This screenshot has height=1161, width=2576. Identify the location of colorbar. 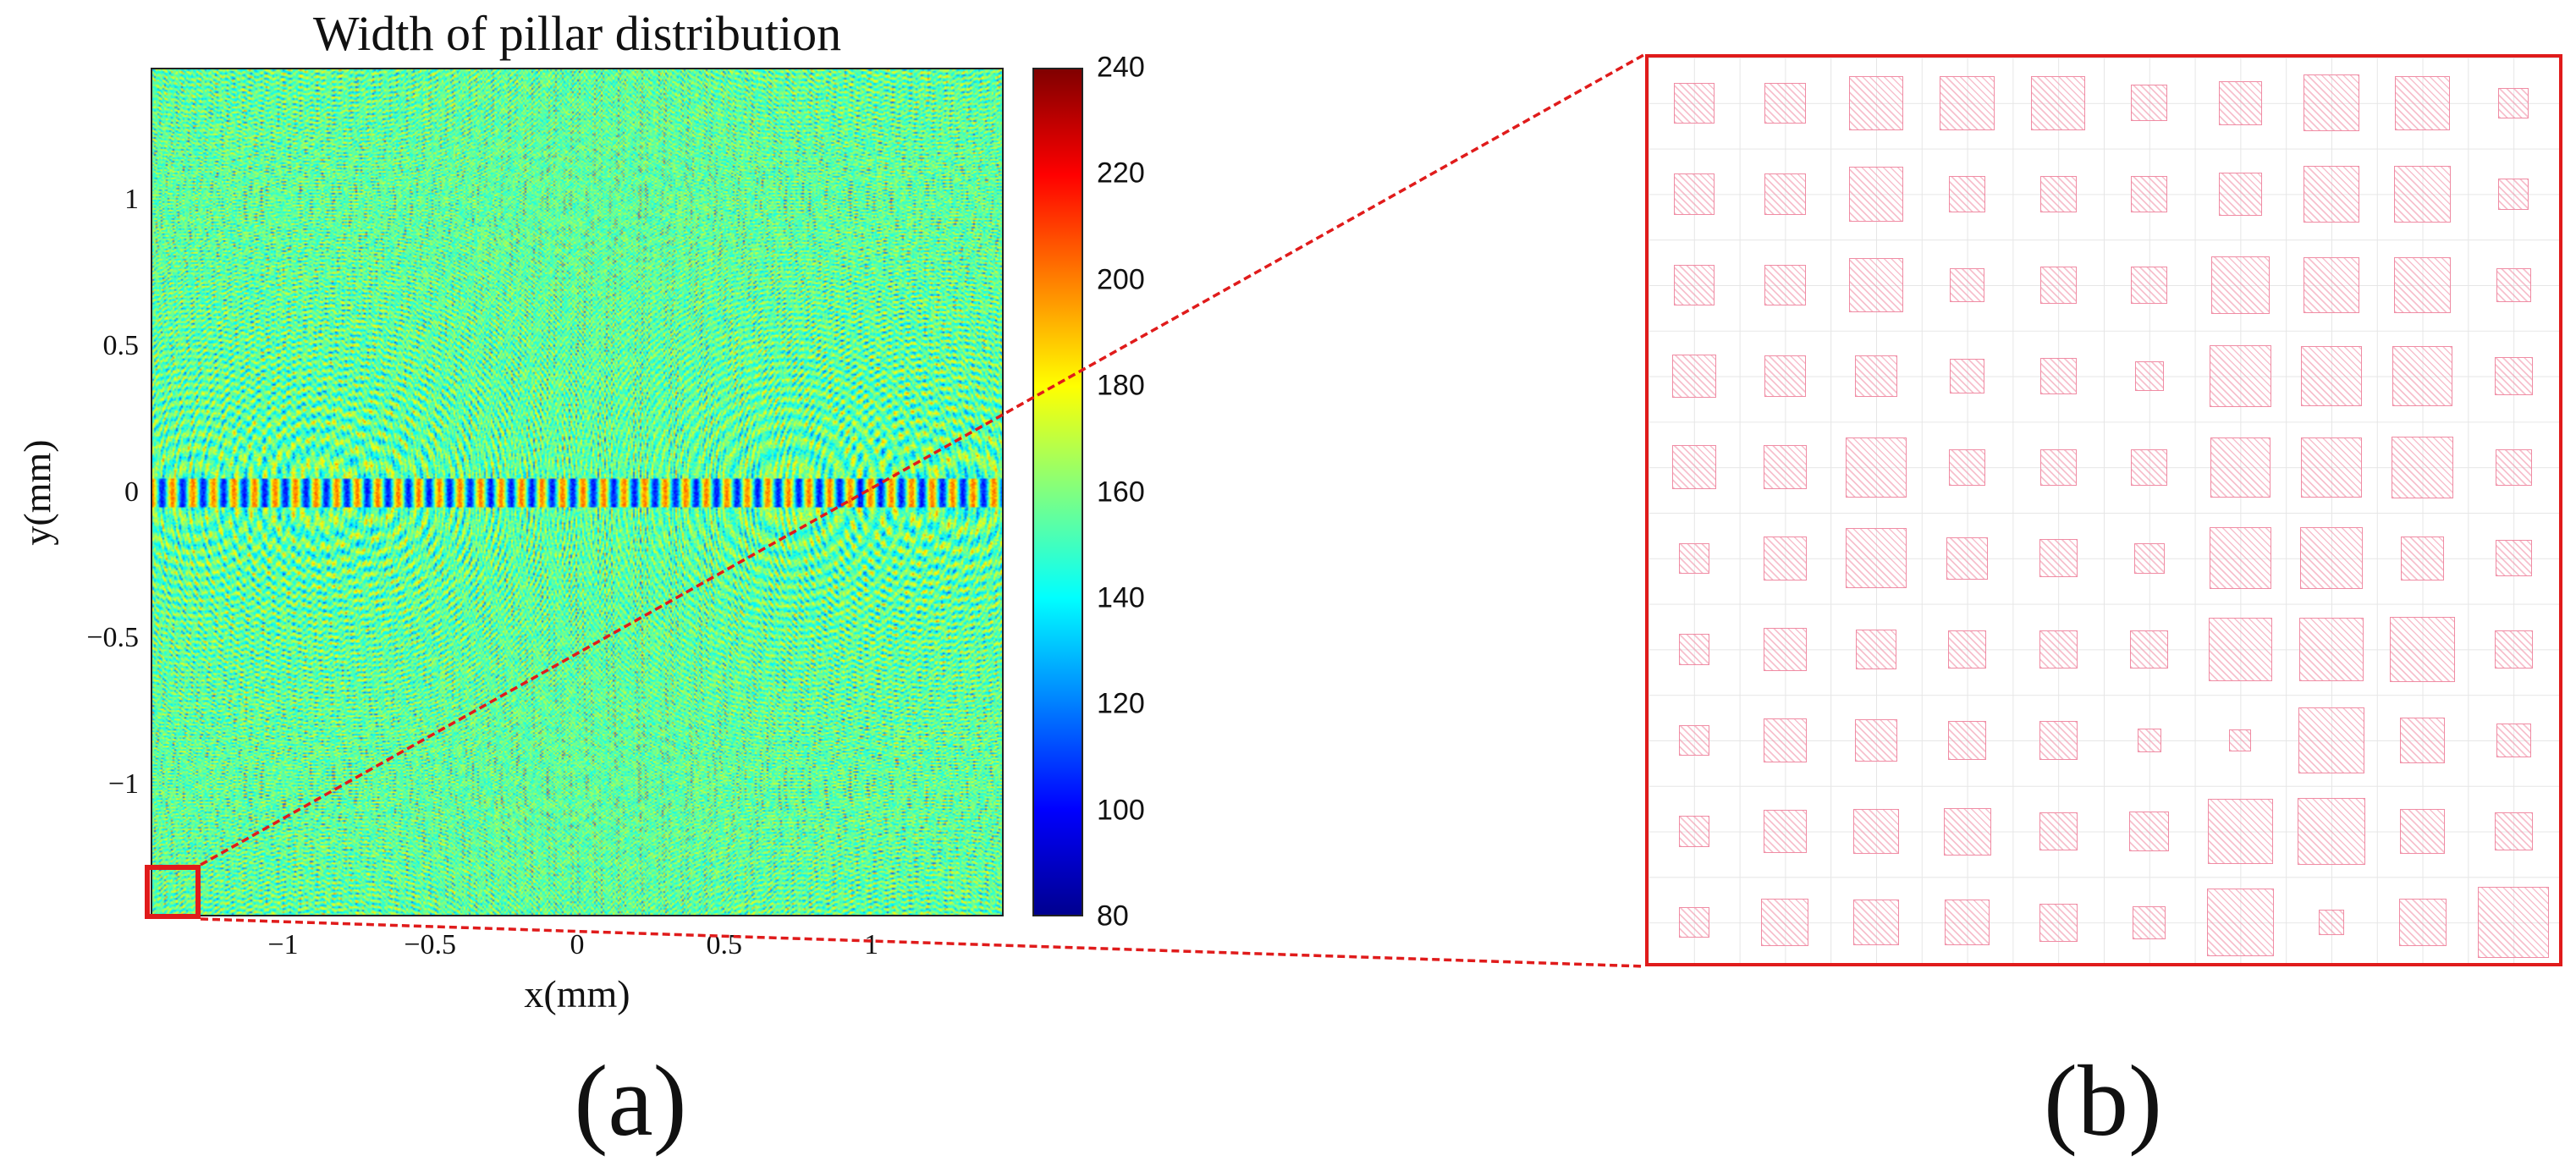
(1057, 492).